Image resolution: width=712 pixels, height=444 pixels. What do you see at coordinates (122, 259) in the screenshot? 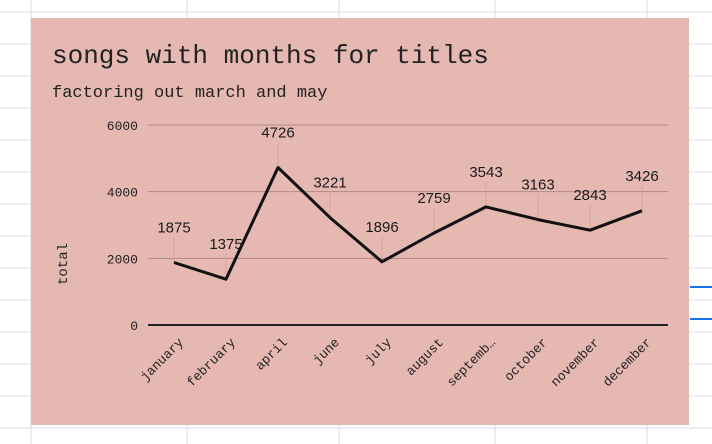
I see `y-tick-label: 2000` at bounding box center [122, 259].